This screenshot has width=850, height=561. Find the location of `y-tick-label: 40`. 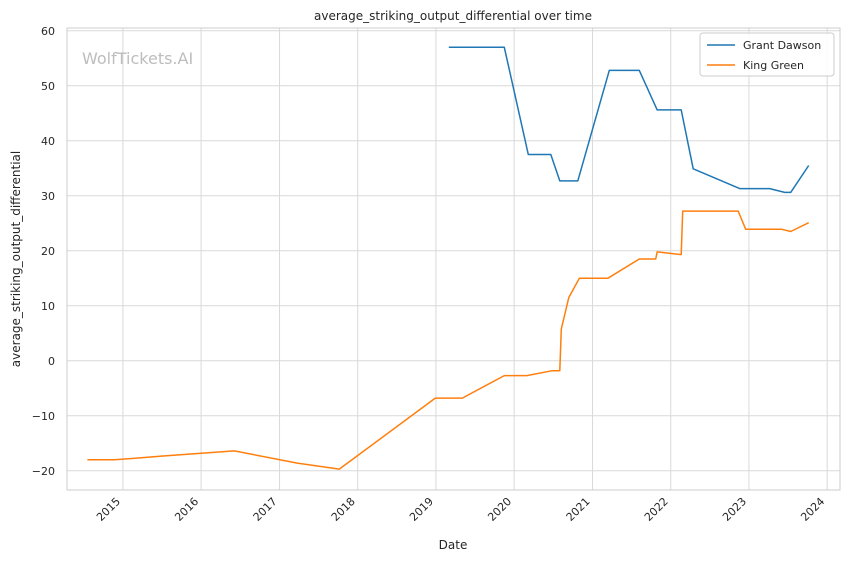

y-tick-label: 40 is located at coordinates (48, 141).